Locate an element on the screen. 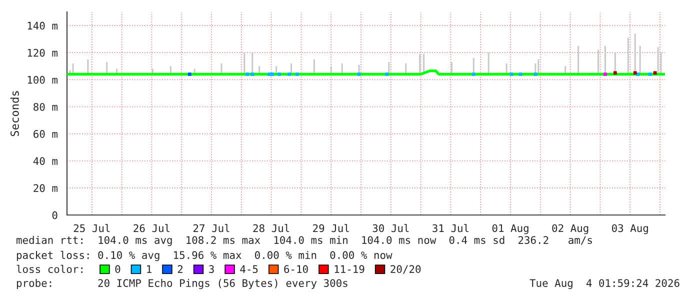  x-tick-label: 28 Jul is located at coordinates (271, 228).